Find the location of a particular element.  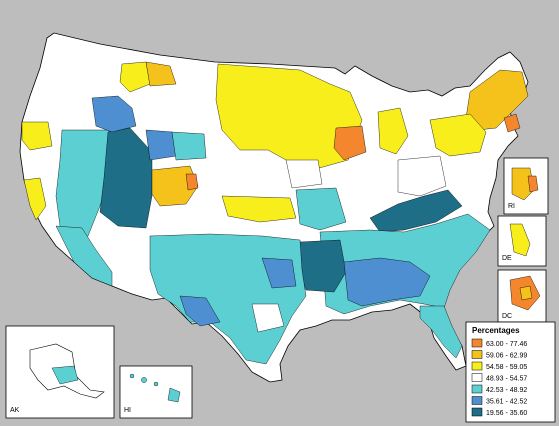

region-iowa-white is located at coordinates (304, 174).